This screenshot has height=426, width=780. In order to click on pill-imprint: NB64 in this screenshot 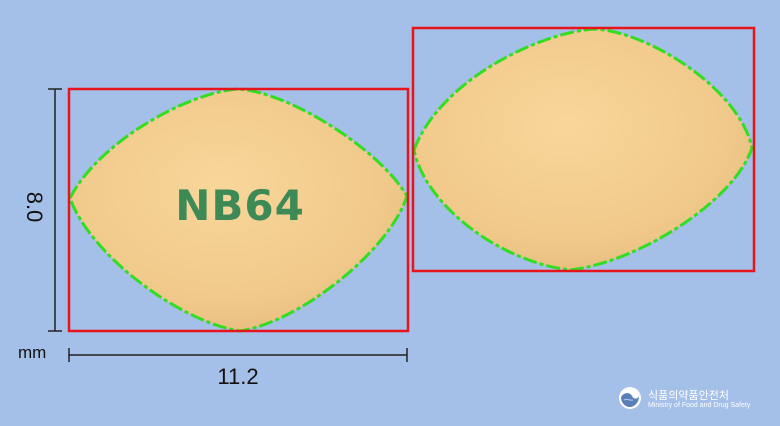, I will do `click(240, 205)`.